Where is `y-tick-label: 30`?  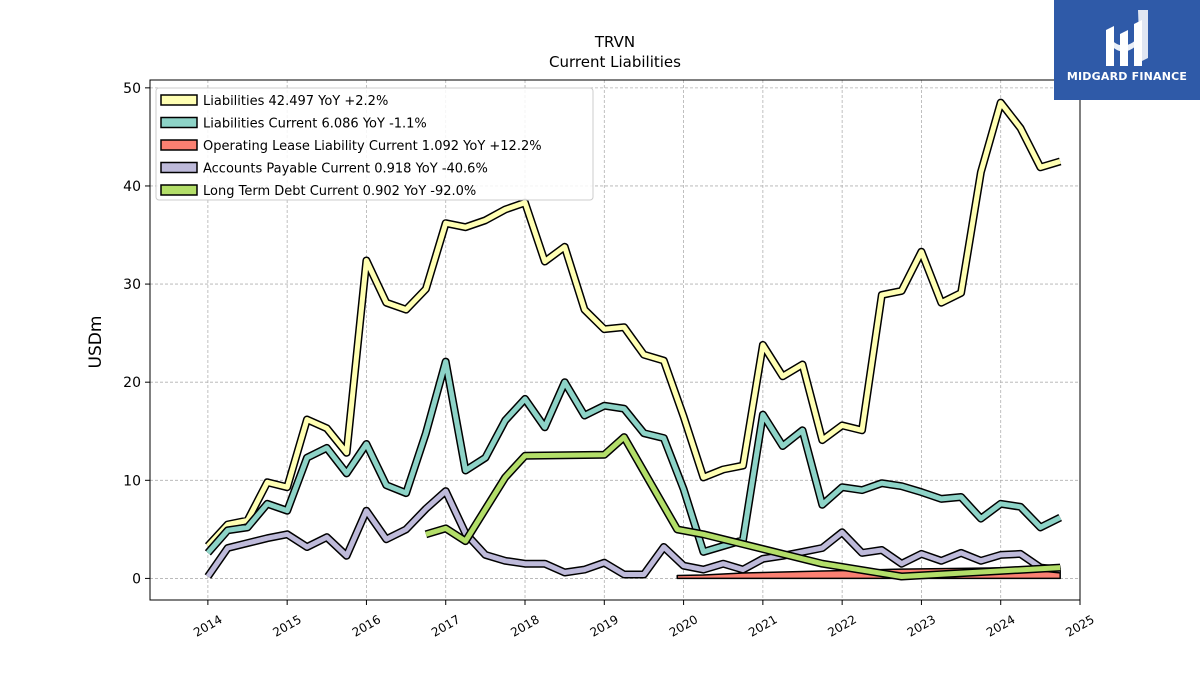 y-tick-label: 30 is located at coordinates (132, 285).